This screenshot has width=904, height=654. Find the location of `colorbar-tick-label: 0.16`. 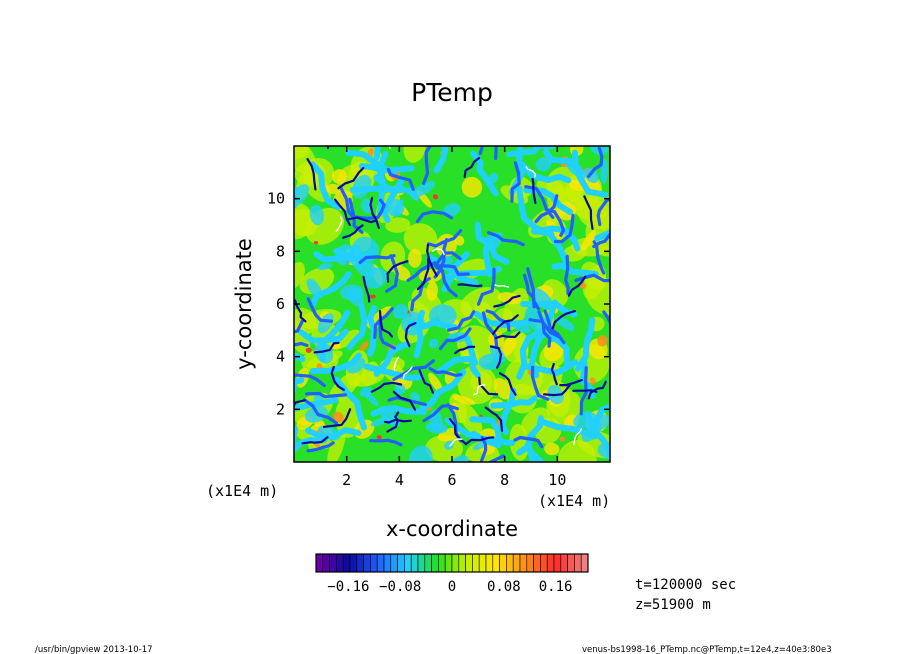

colorbar-tick-label: 0.16 is located at coordinates (556, 587).